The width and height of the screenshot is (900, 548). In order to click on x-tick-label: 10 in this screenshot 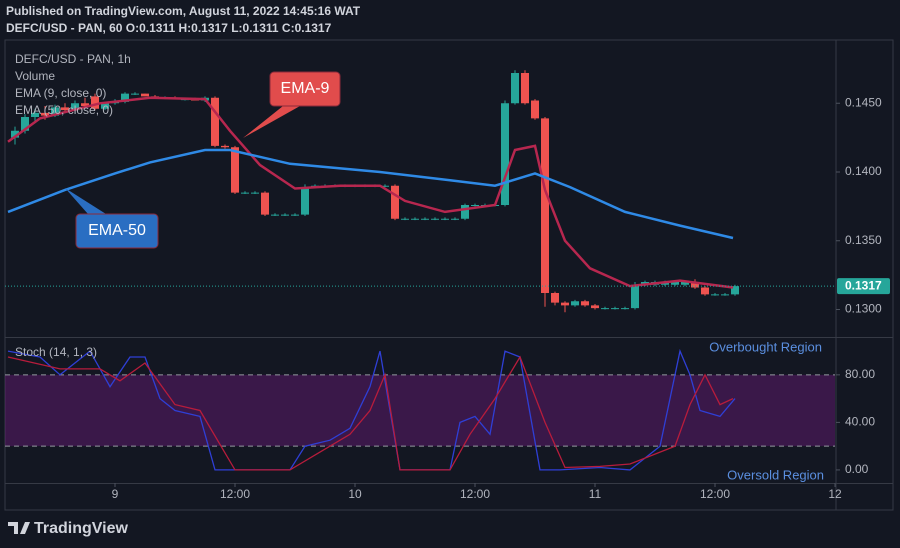, I will do `click(355, 494)`.